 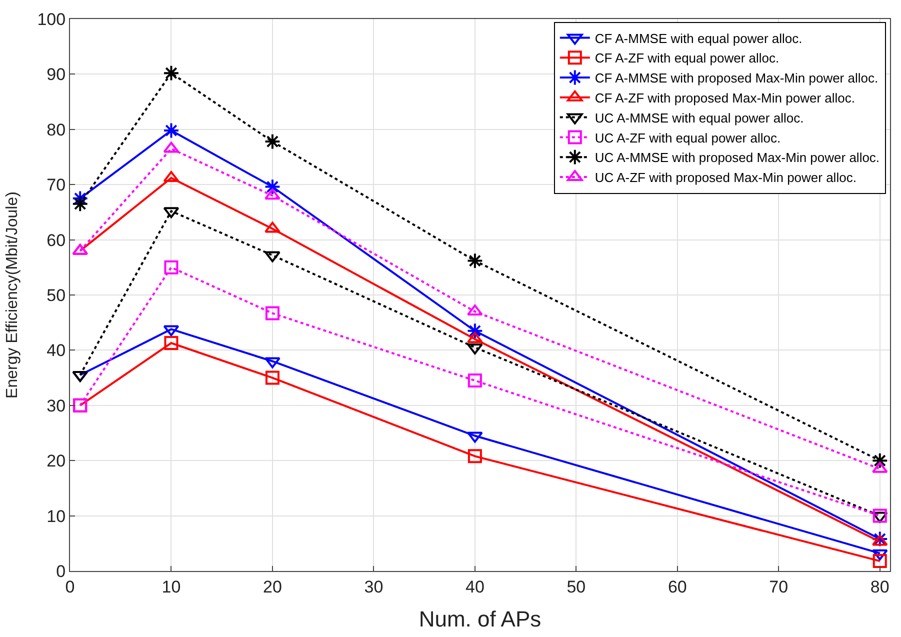 What do you see at coordinates (51, 19) in the screenshot?
I see `y-tick-label: 100` at bounding box center [51, 19].